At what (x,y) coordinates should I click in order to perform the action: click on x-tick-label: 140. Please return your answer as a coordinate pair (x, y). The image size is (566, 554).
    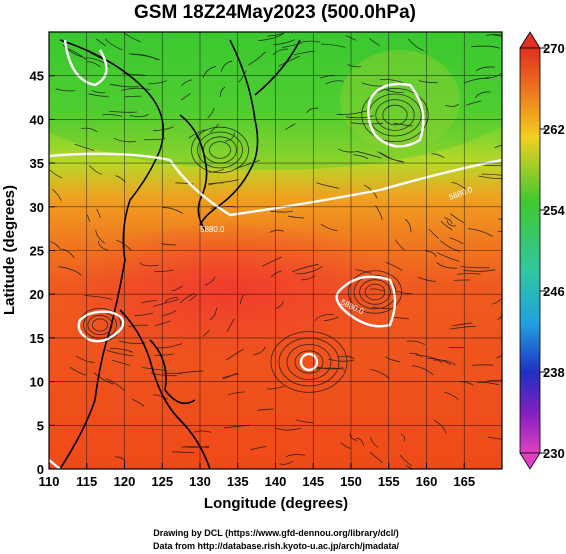
    Looking at the image, I should click on (276, 481).